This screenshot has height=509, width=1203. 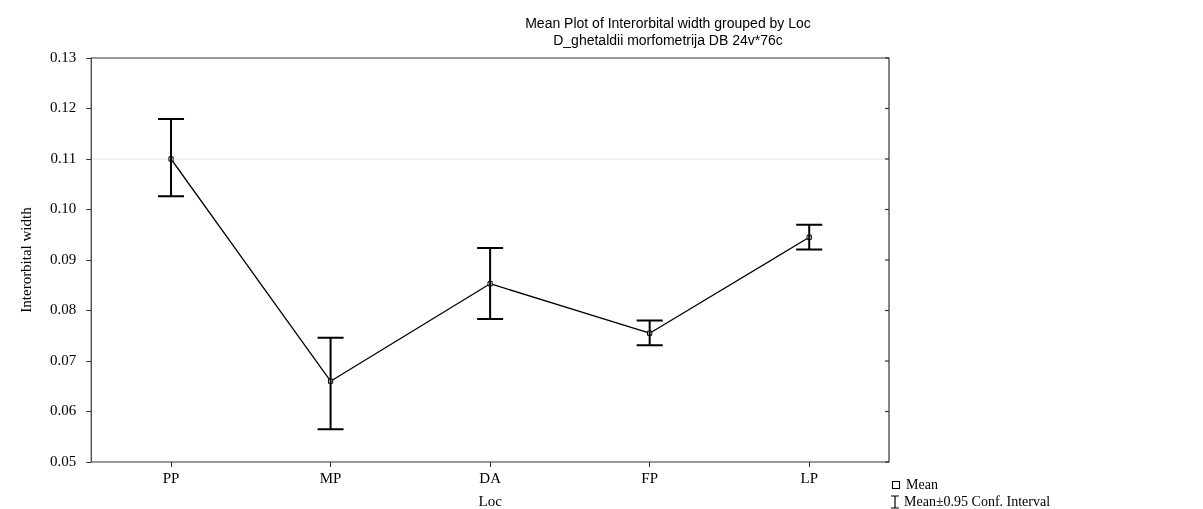 What do you see at coordinates (809, 477) in the screenshot?
I see `x-tick-label: LP` at bounding box center [809, 477].